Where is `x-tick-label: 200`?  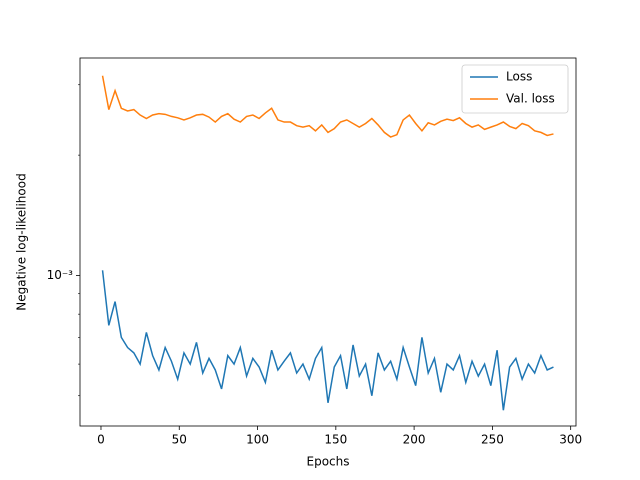 x-tick-label: 200 is located at coordinates (414, 440).